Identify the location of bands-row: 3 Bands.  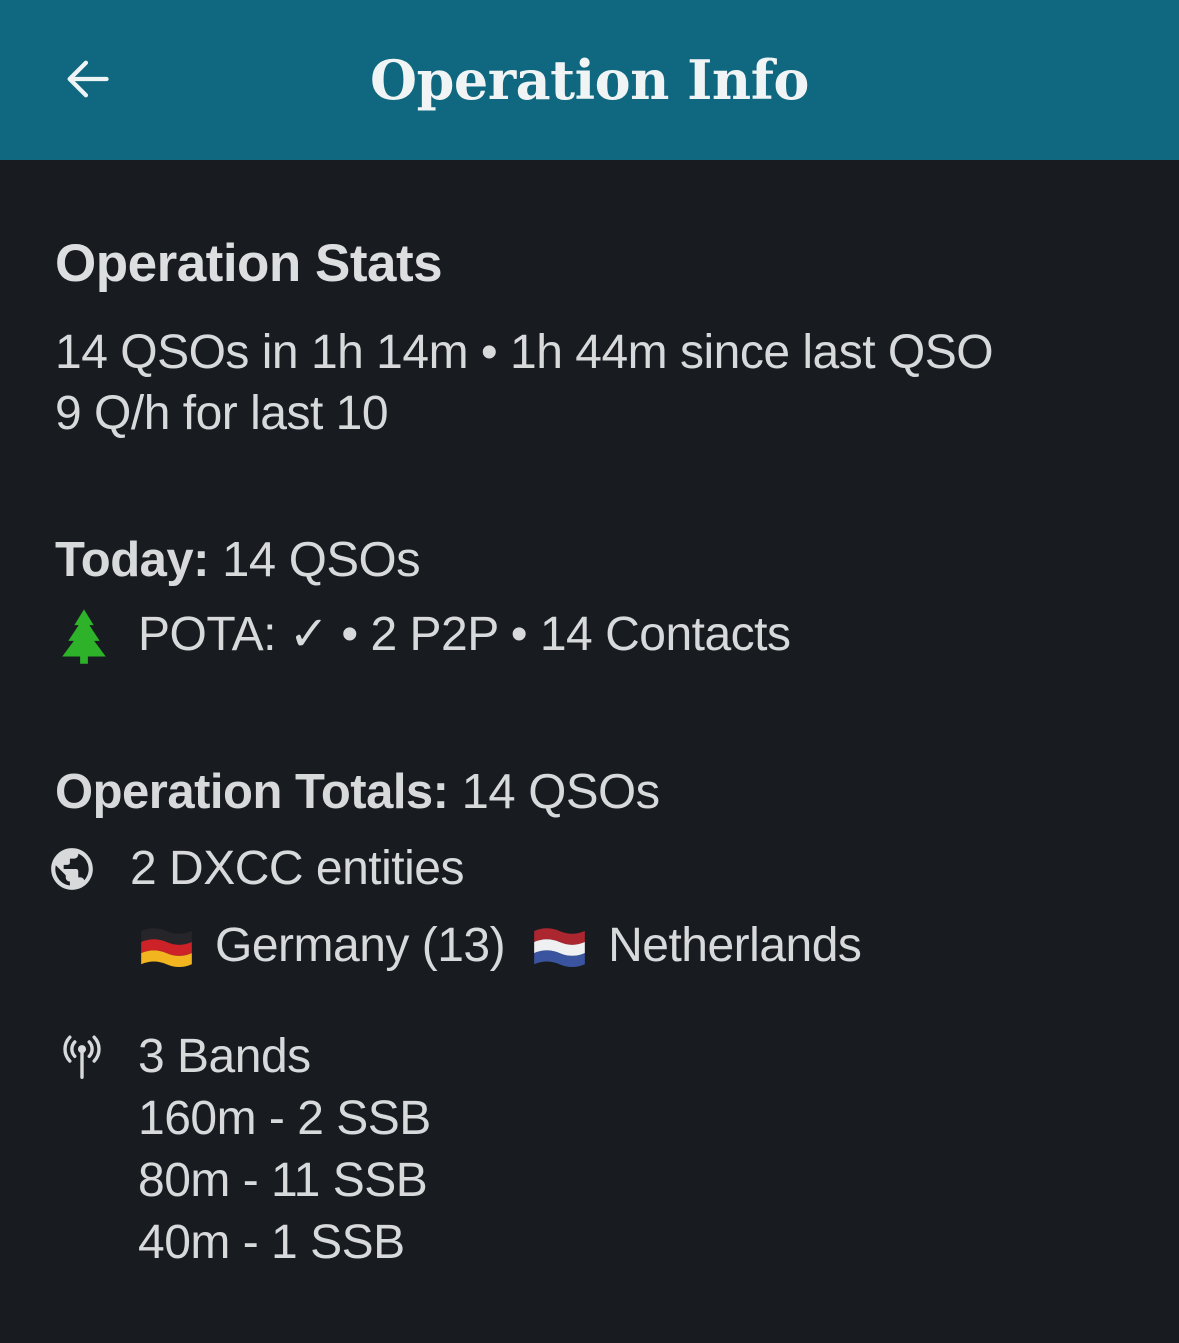
(589, 1057).